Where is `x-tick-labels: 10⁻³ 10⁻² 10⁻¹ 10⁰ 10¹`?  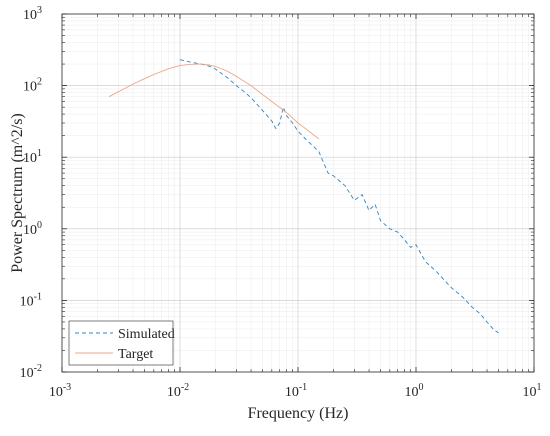 x-tick-labels: 10⁻³ 10⁻² 10⁻¹ 10⁰ 10¹ is located at coordinates (295, 391).